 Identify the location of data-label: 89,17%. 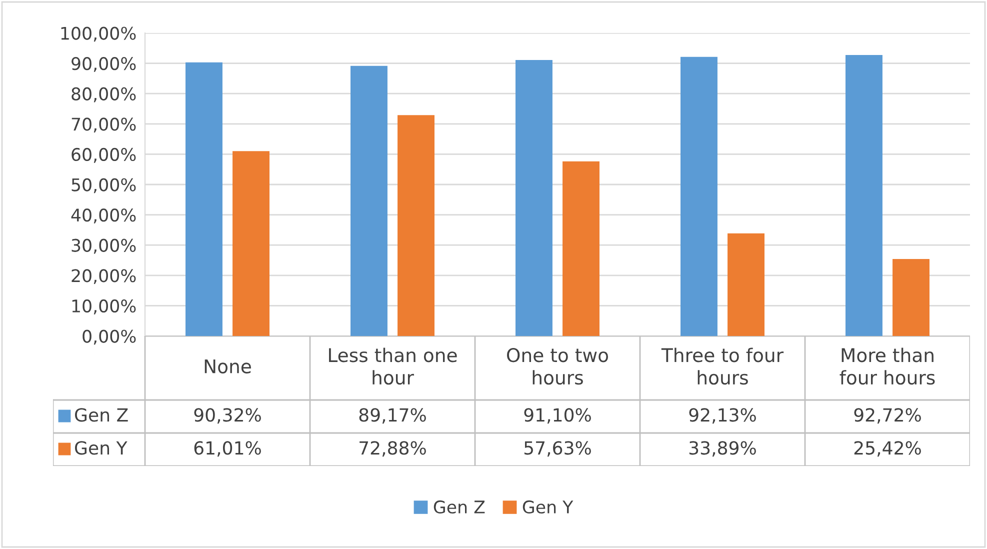
(392, 416).